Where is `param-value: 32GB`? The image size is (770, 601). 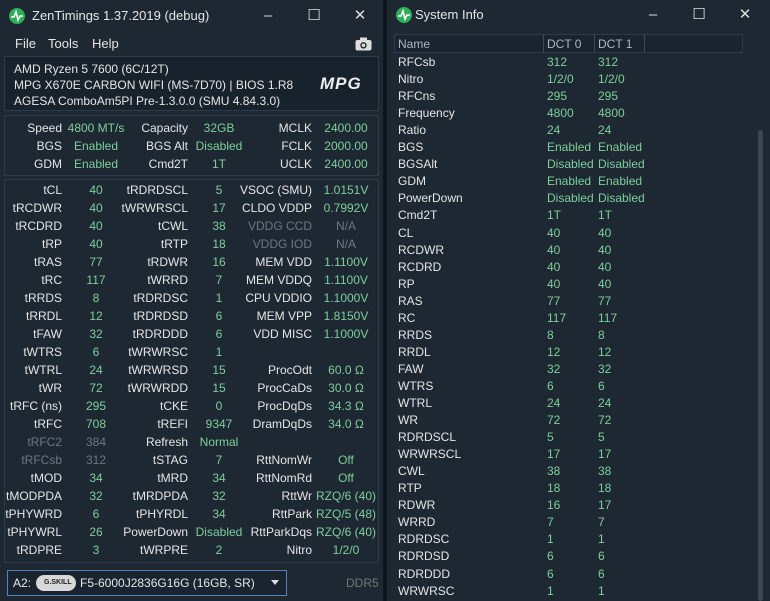 param-value: 32GB is located at coordinates (219, 128).